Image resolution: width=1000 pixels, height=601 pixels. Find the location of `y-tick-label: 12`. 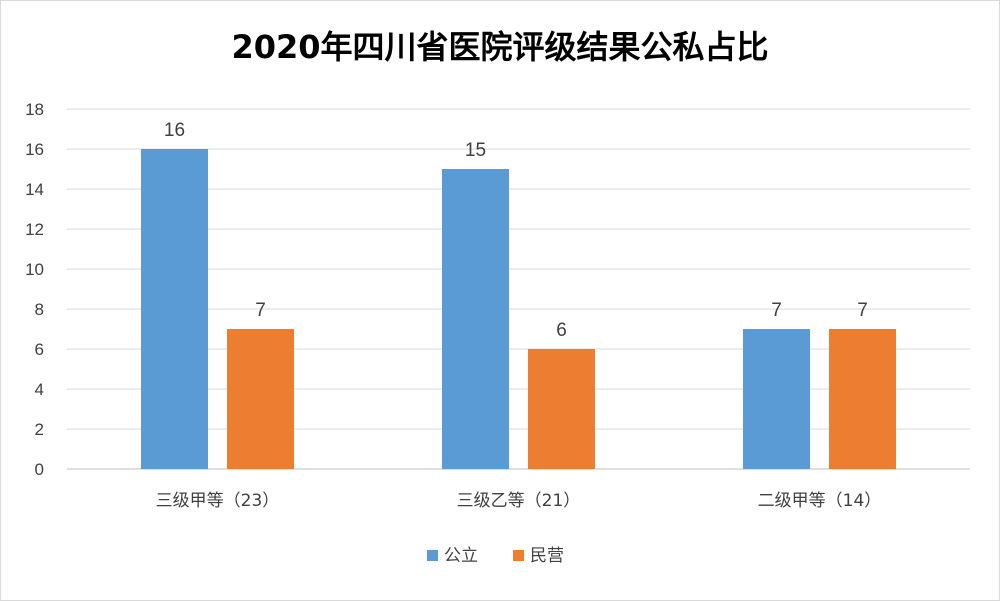

y-tick-label: 12 is located at coordinates (34, 229).